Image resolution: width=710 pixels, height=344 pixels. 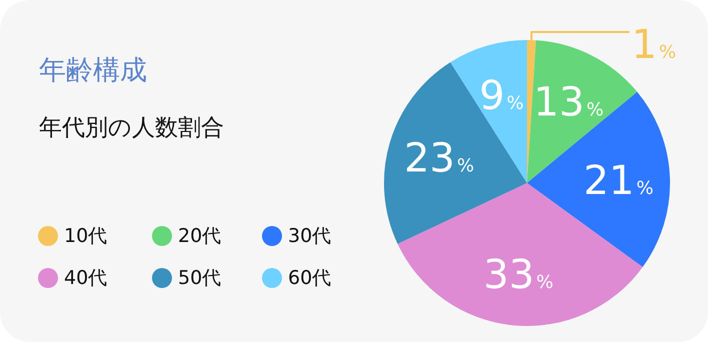 I want to click on data-label: 9%, so click(x=501, y=96).